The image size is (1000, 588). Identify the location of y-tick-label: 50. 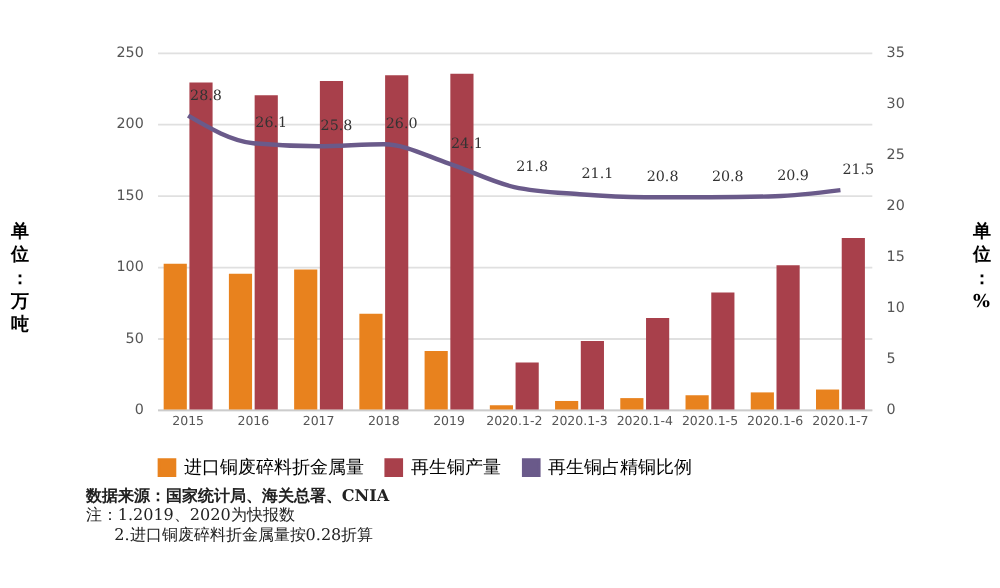
(135, 337).